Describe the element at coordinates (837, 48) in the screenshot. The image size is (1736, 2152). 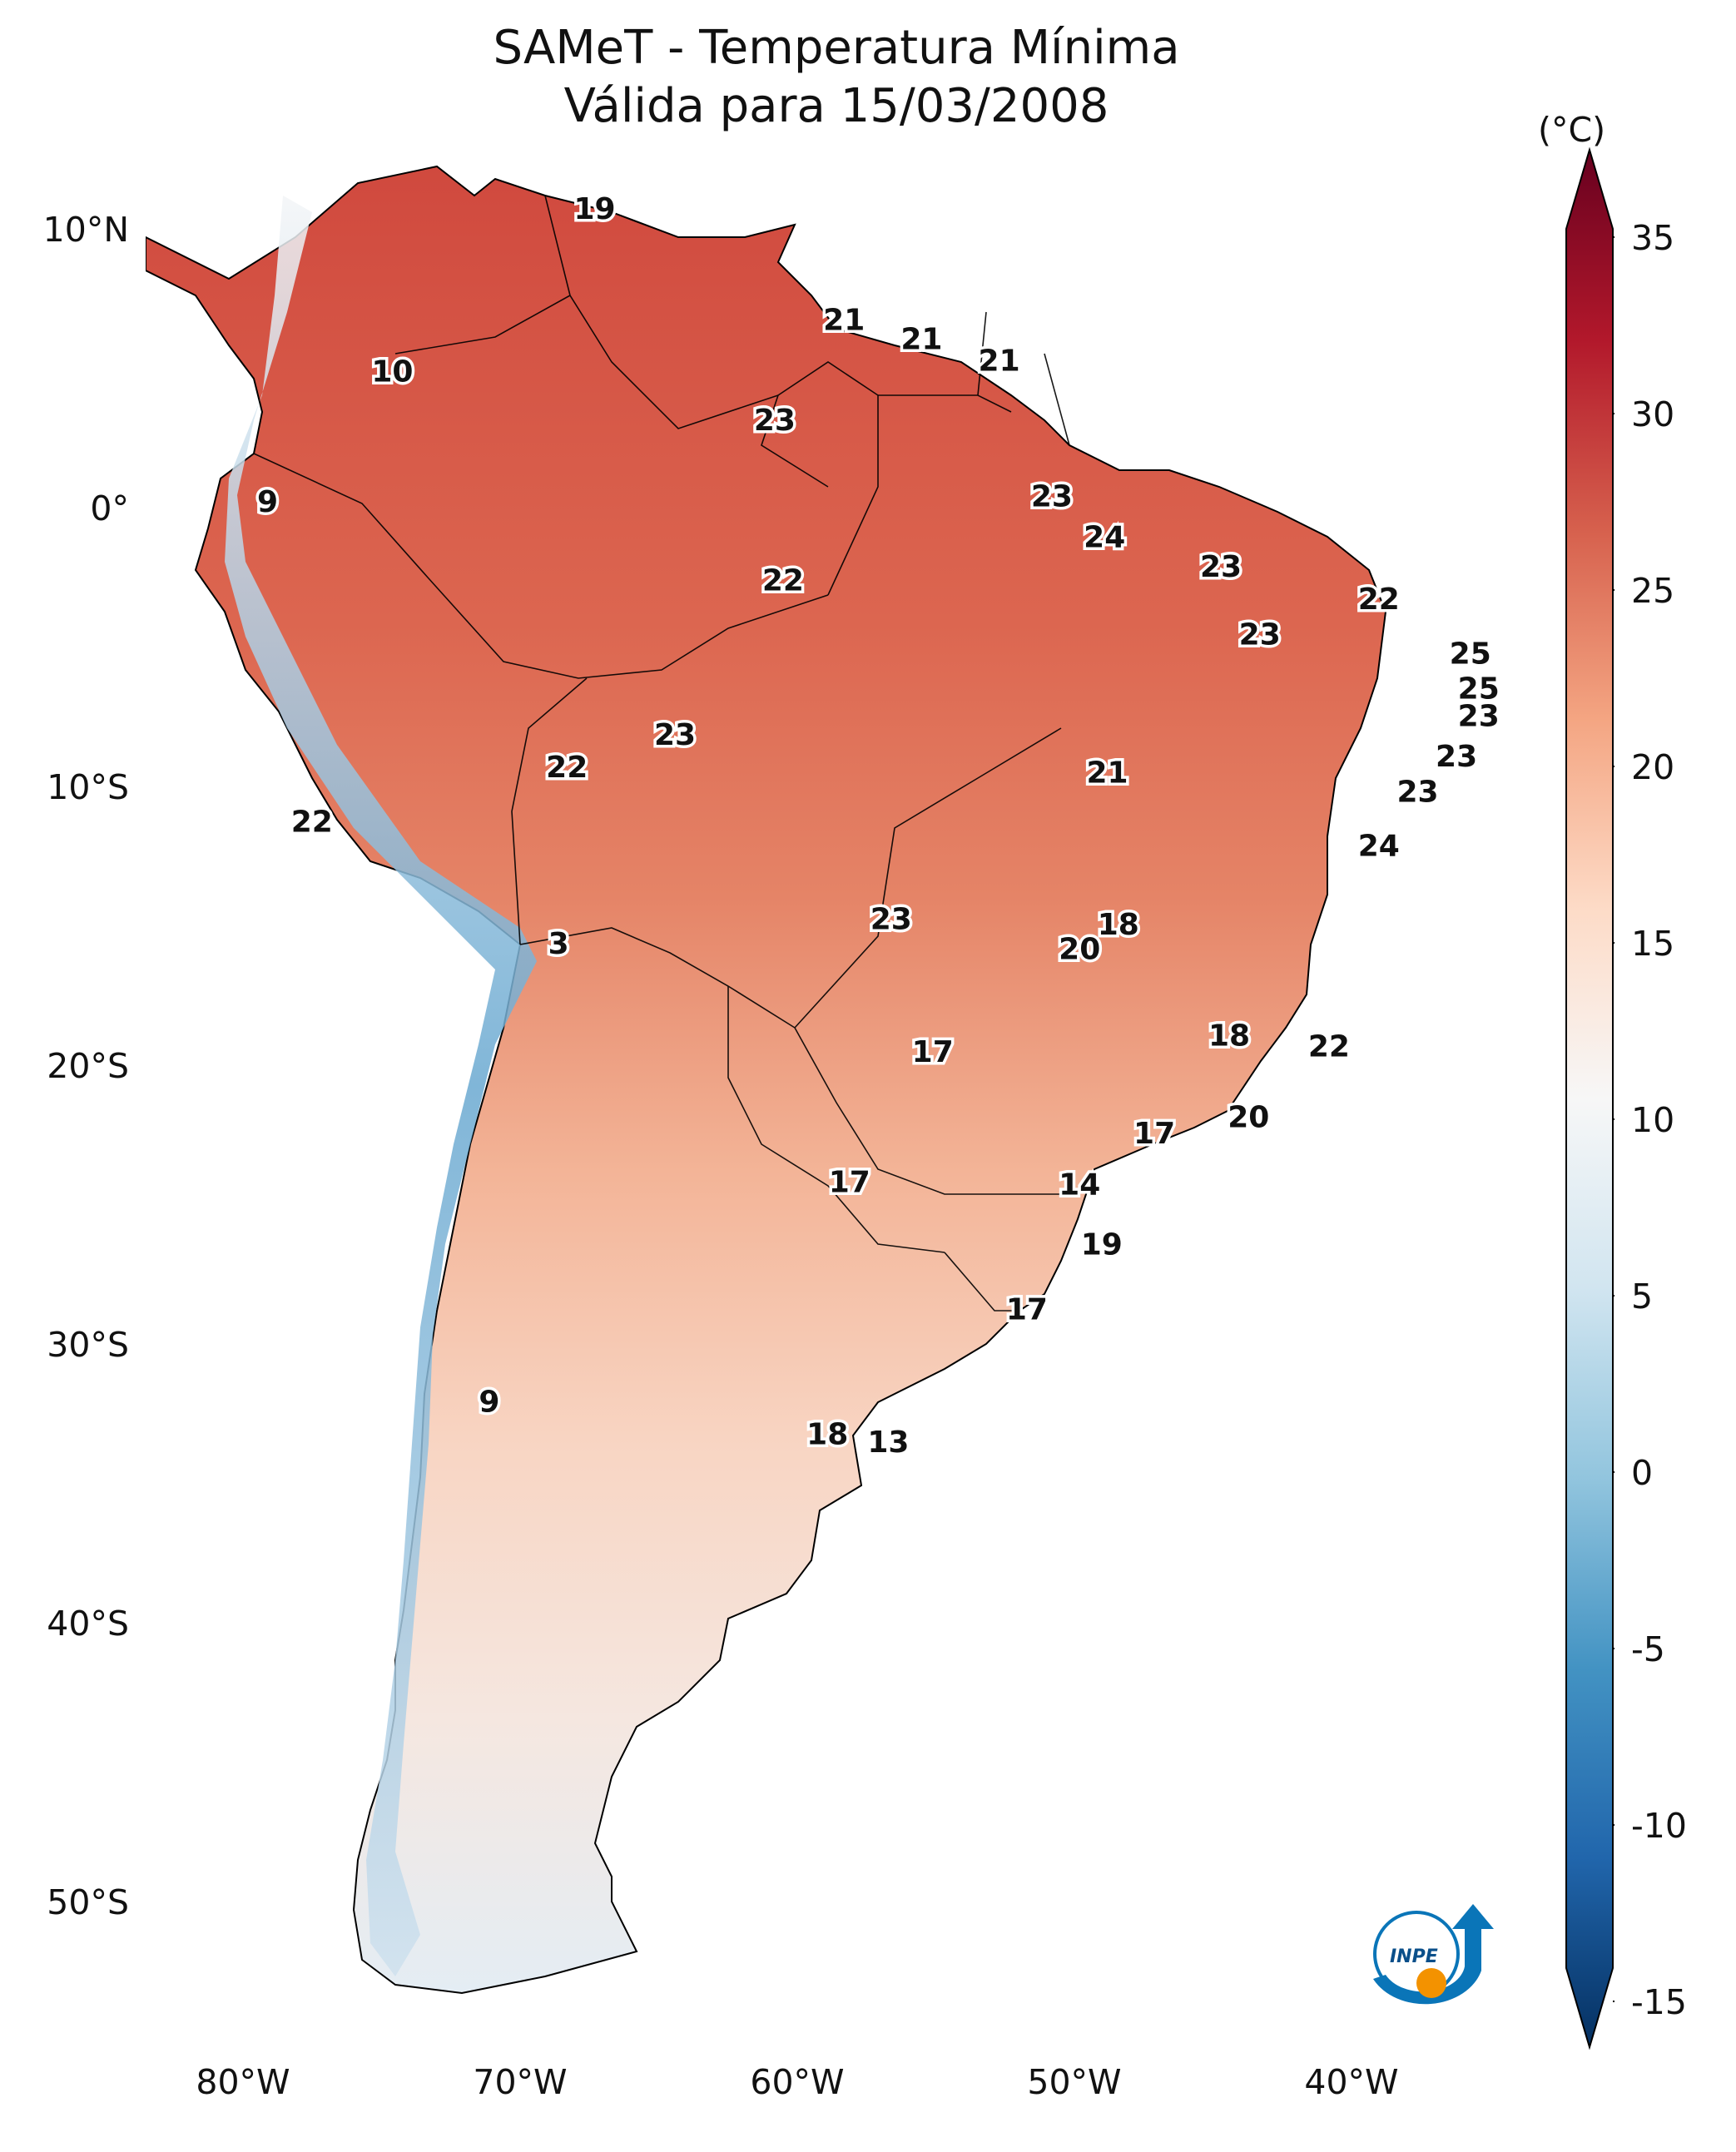
I see `map-title: SAMeT - Temperatura Mínima` at that location.